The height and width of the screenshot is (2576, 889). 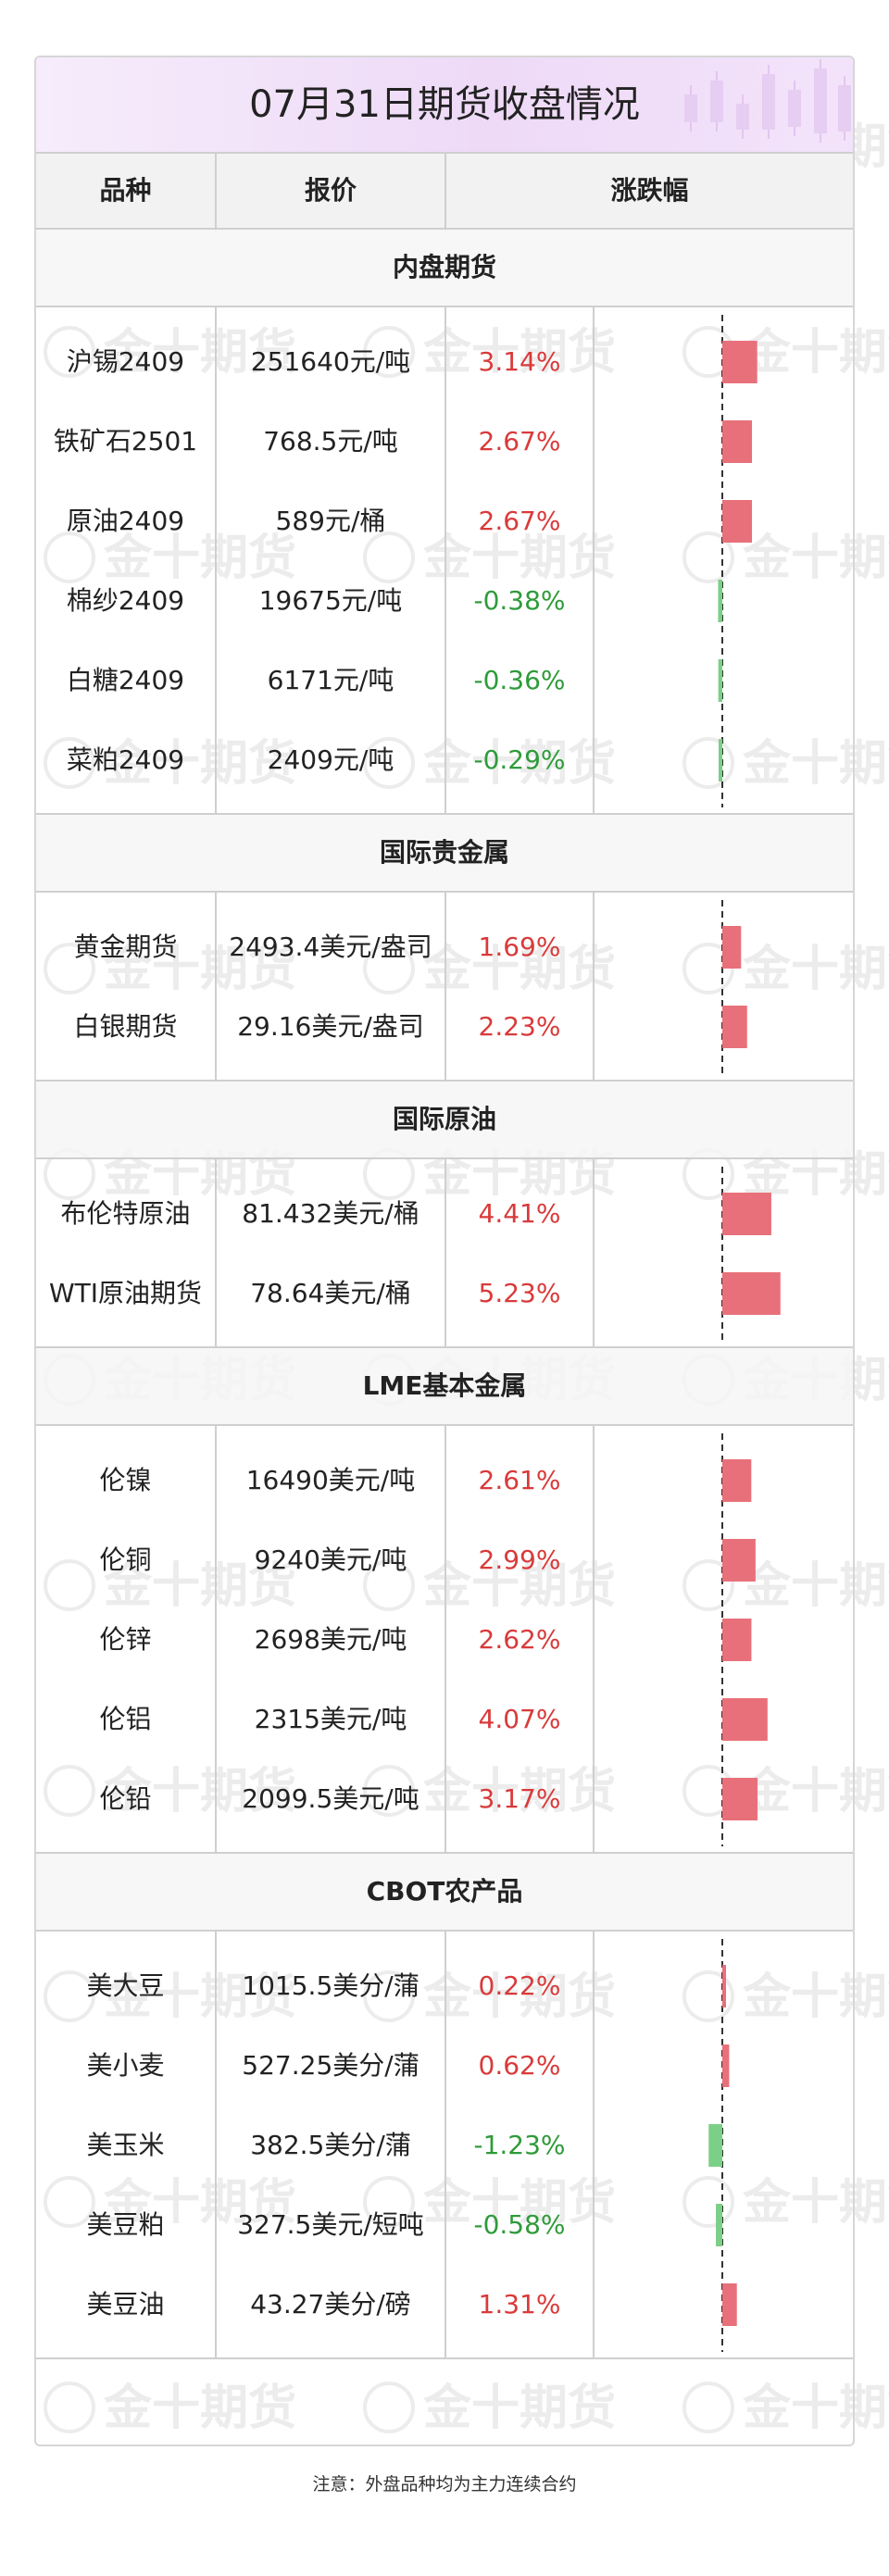 I want to click on commodity-name: 布伦特原油, so click(x=125, y=1213).